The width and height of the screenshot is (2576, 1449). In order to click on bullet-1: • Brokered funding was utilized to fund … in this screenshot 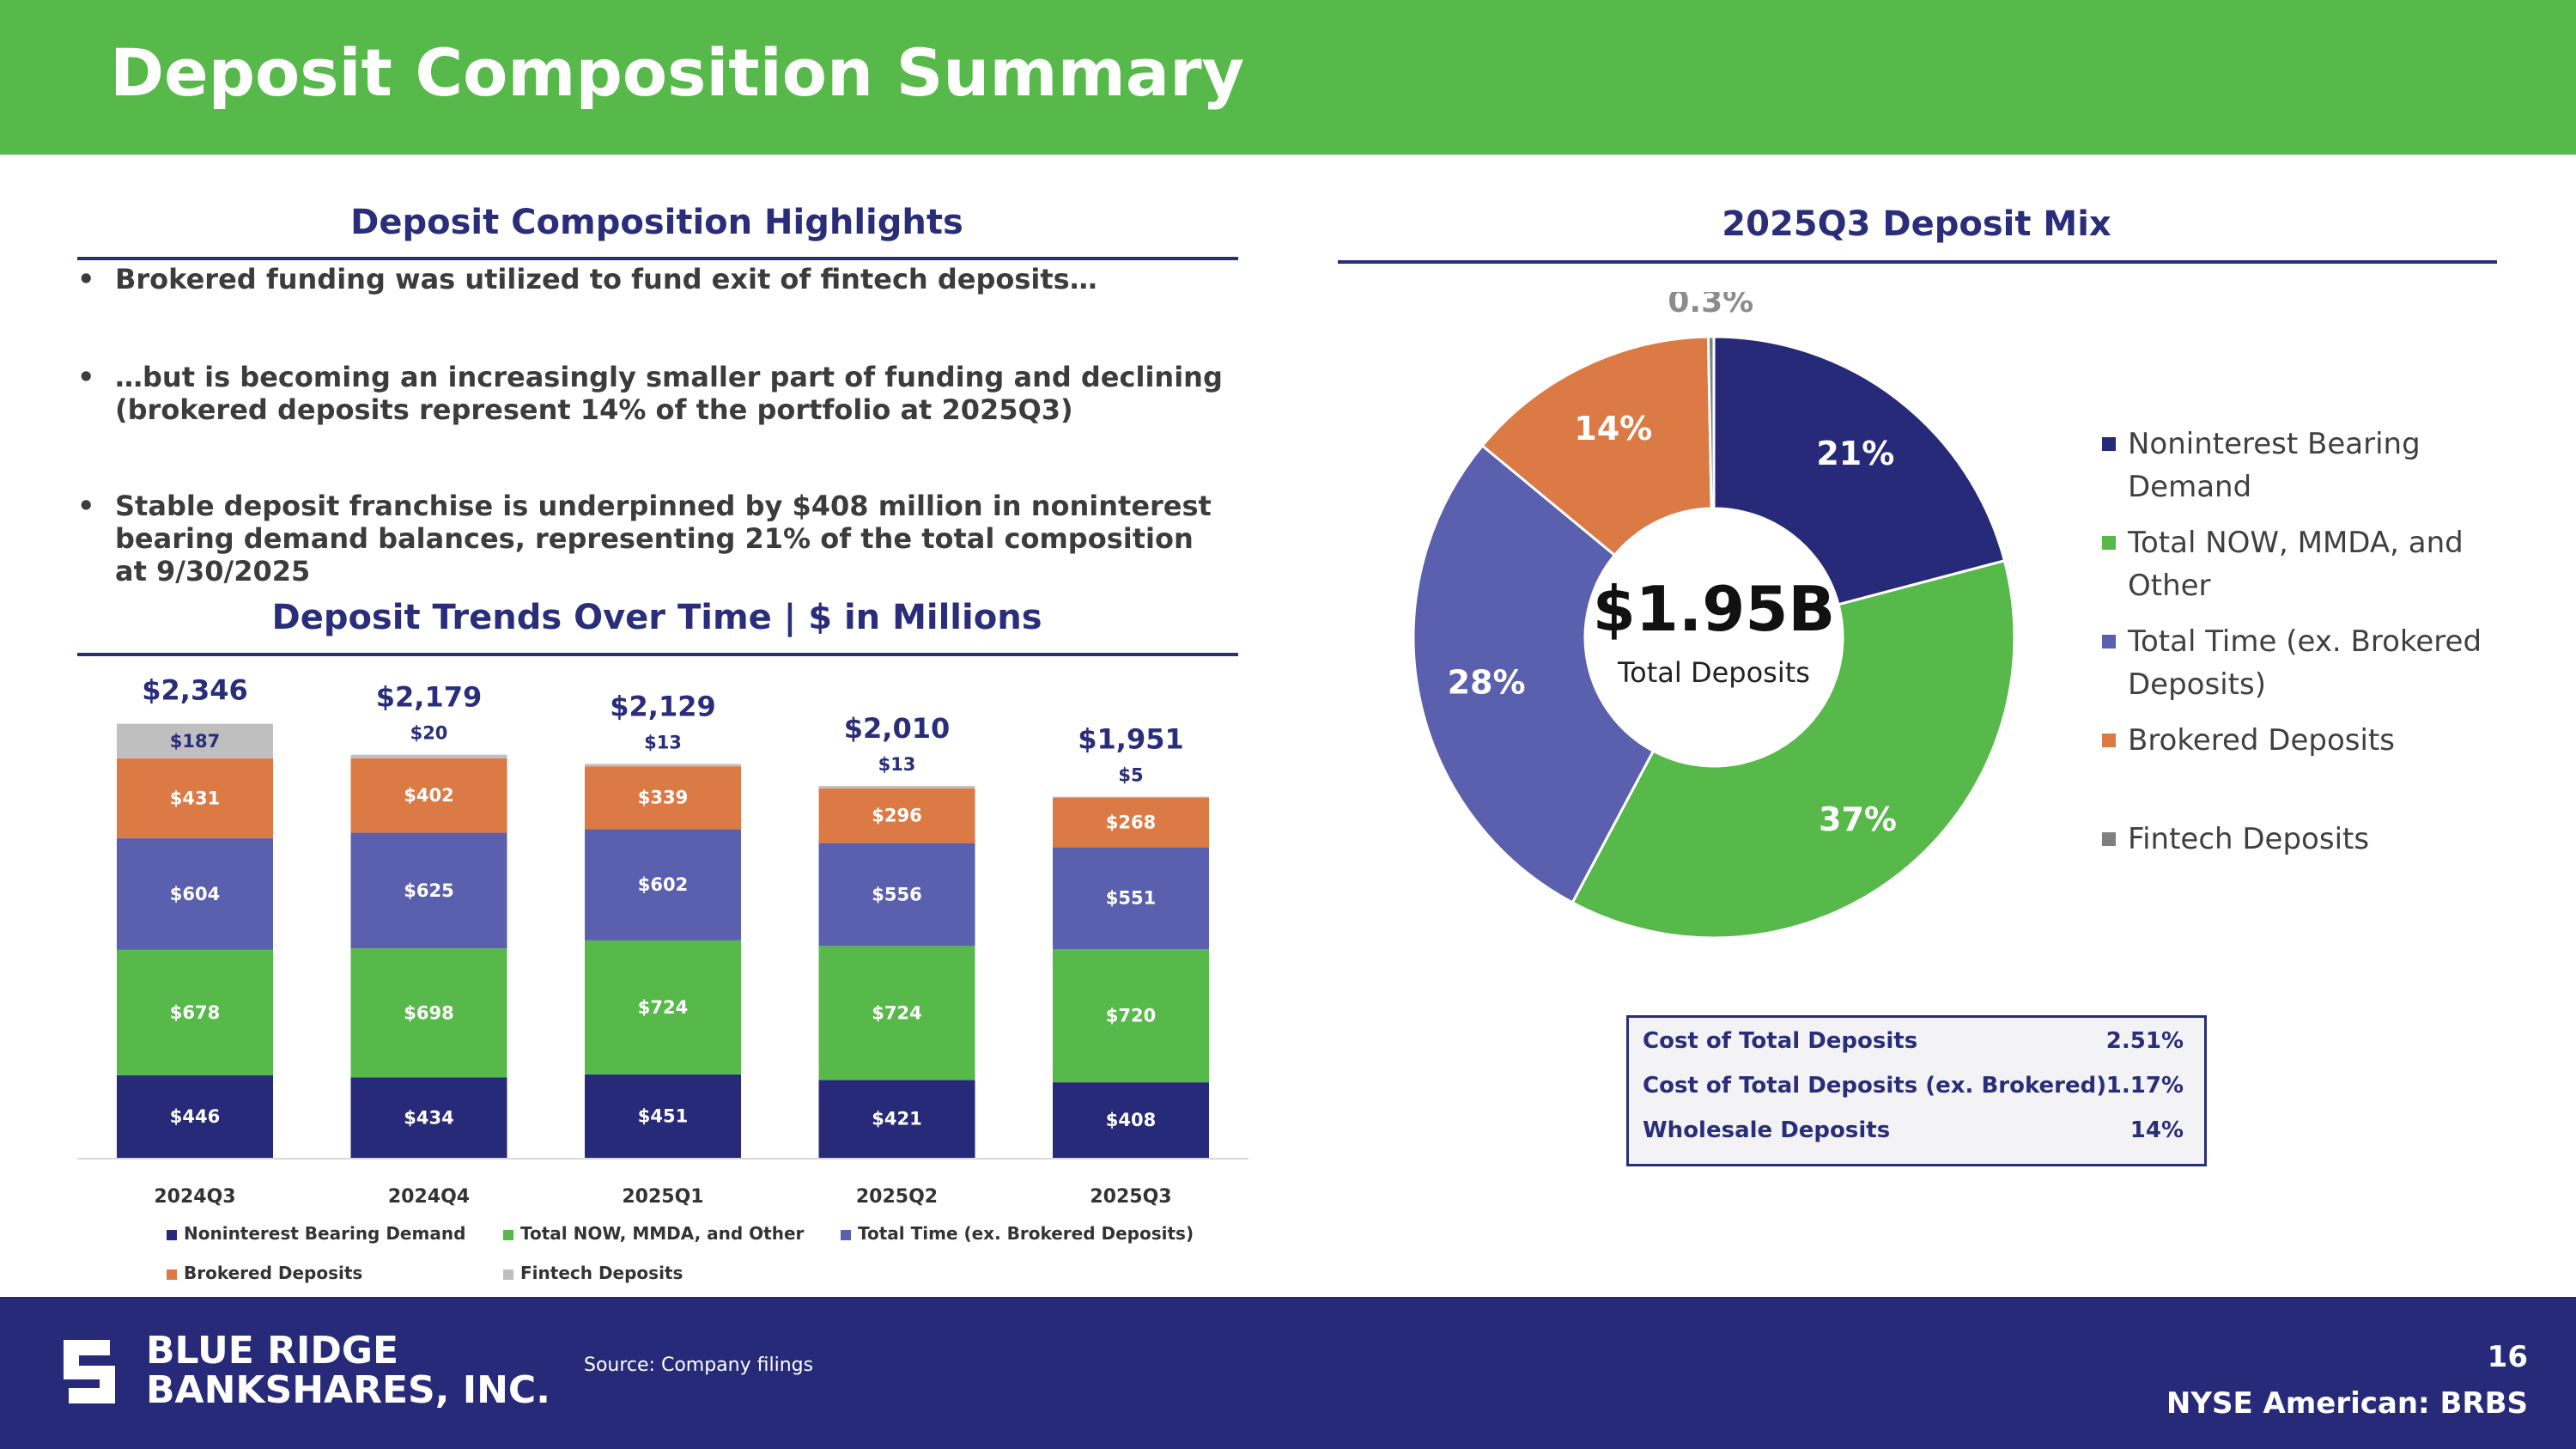, I will do `click(652, 279)`.